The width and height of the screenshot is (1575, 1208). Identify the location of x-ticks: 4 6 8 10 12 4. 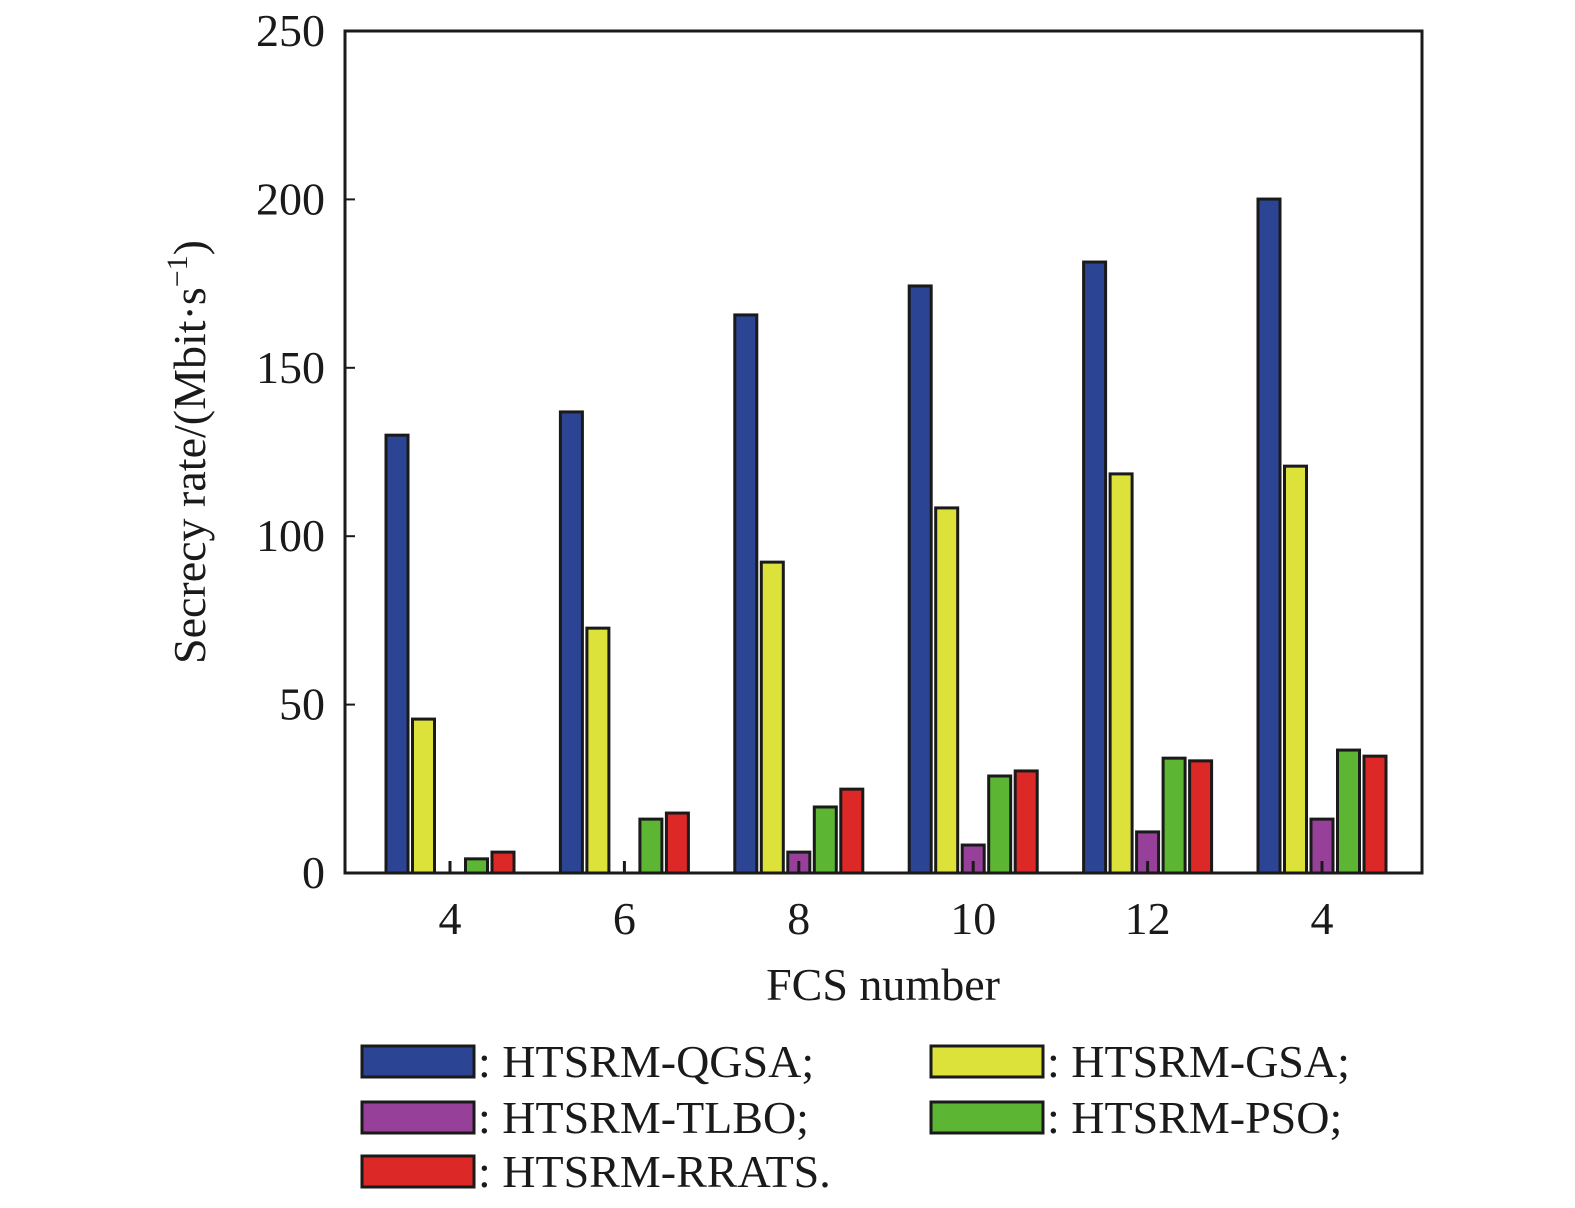
(886, 902).